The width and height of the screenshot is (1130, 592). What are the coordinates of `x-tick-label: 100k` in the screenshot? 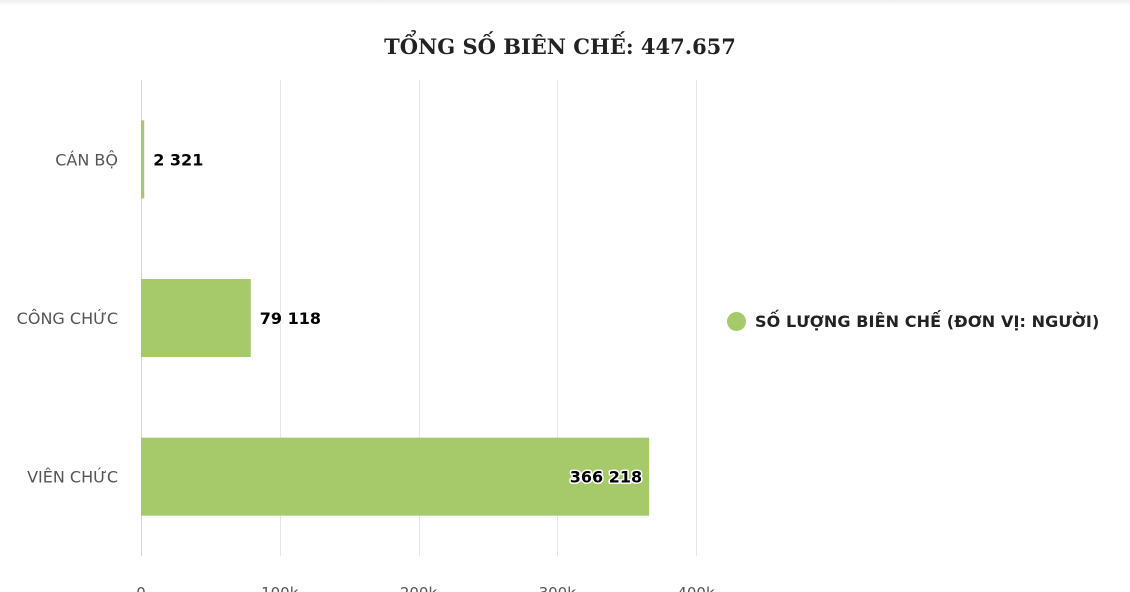 It's located at (280, 588).